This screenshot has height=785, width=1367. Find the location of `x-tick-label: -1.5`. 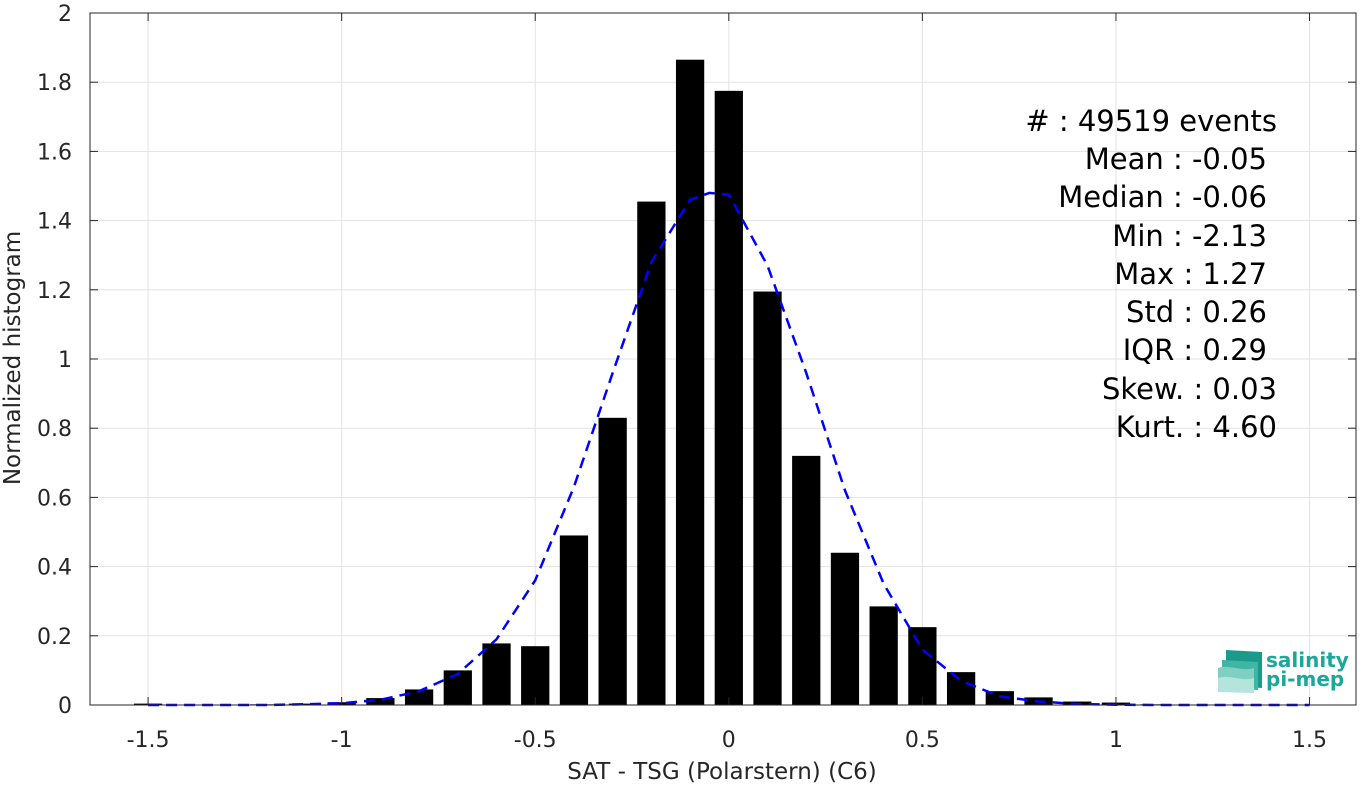

x-tick-label: -1.5 is located at coordinates (148, 740).